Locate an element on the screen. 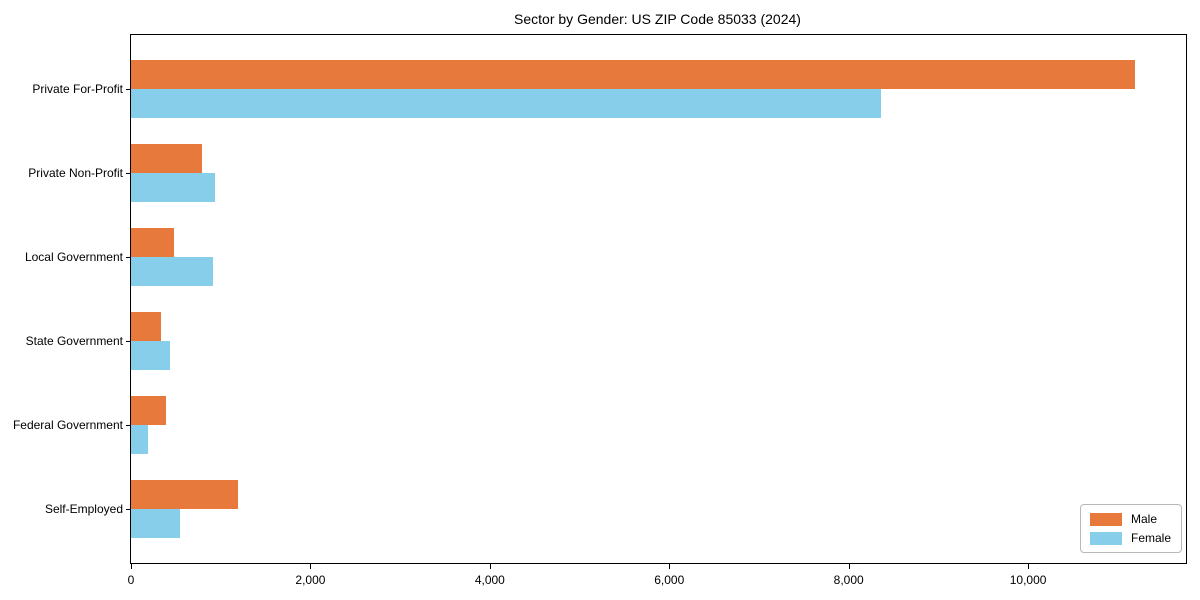  x-tick-label: 2,000 is located at coordinates (310, 580).